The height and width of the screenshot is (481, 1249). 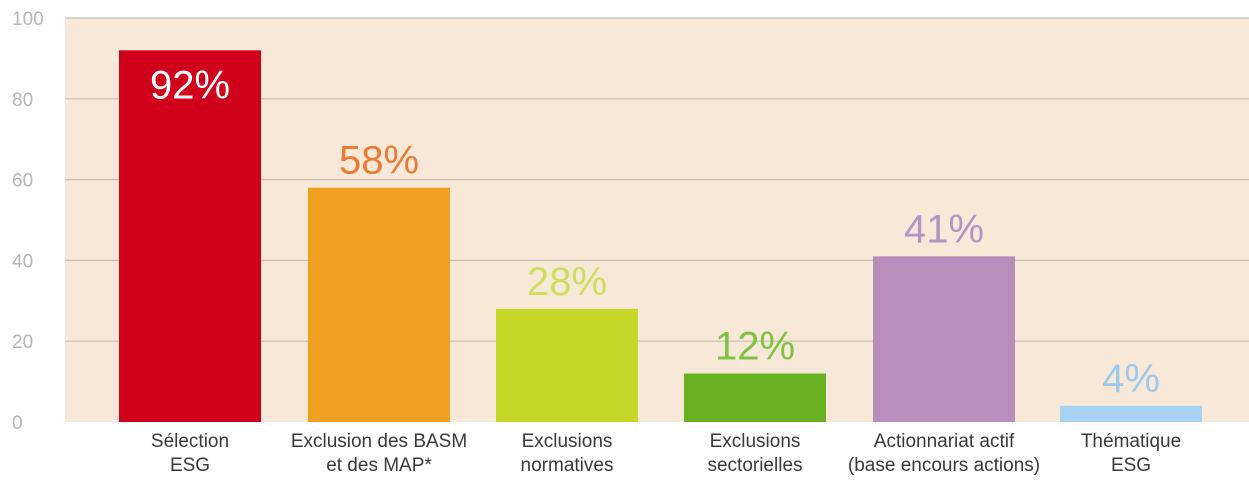 I want to click on y-tick-label: 0, so click(x=17, y=423).